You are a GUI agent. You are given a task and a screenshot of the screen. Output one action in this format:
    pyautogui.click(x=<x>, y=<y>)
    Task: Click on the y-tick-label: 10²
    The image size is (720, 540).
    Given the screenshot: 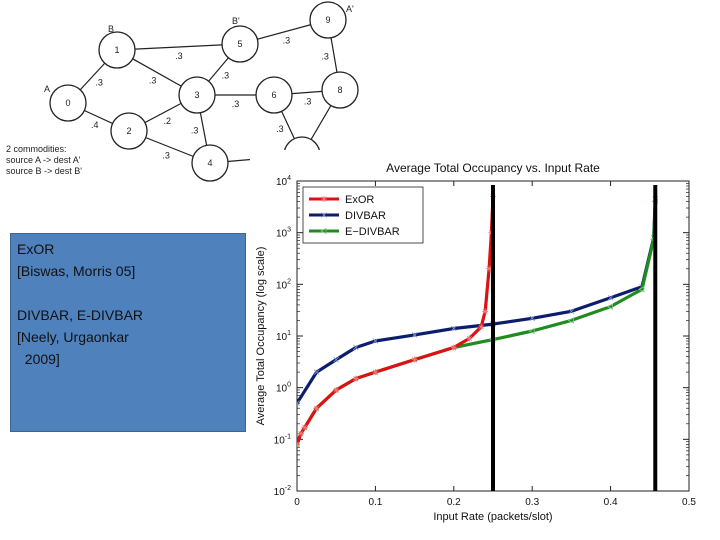 What is the action you would take?
    pyautogui.click(x=283, y=284)
    